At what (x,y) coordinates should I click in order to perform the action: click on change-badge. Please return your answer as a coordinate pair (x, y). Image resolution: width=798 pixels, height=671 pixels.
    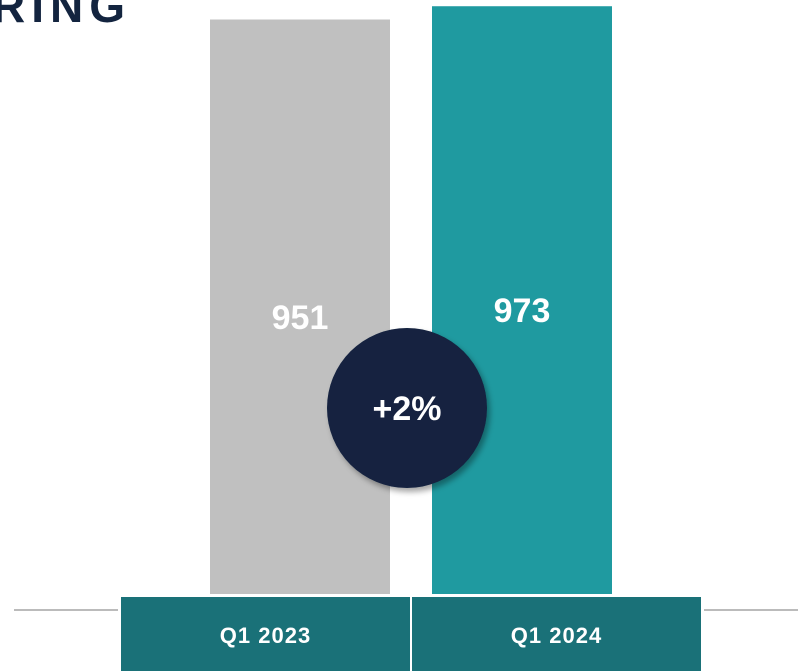
    Looking at the image, I should click on (407, 408).